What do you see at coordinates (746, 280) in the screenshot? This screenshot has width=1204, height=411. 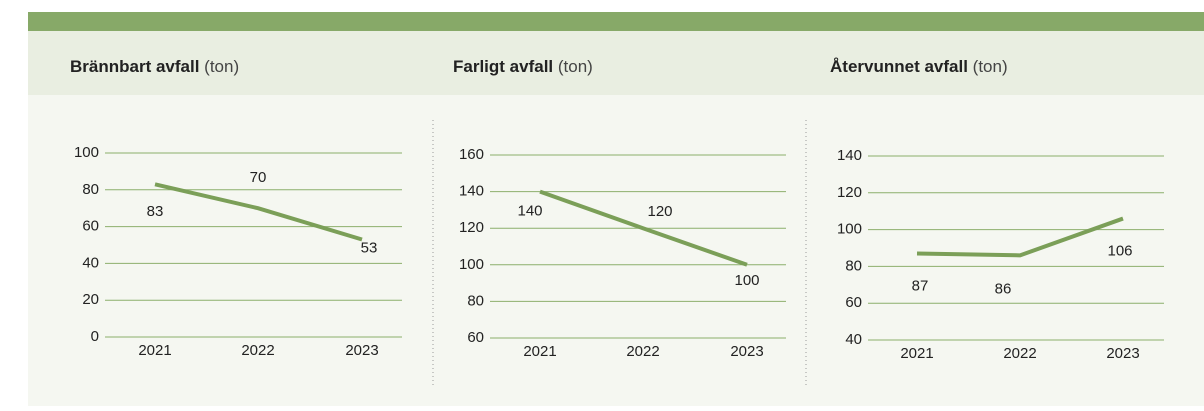 I see `data-label: 100` at bounding box center [746, 280].